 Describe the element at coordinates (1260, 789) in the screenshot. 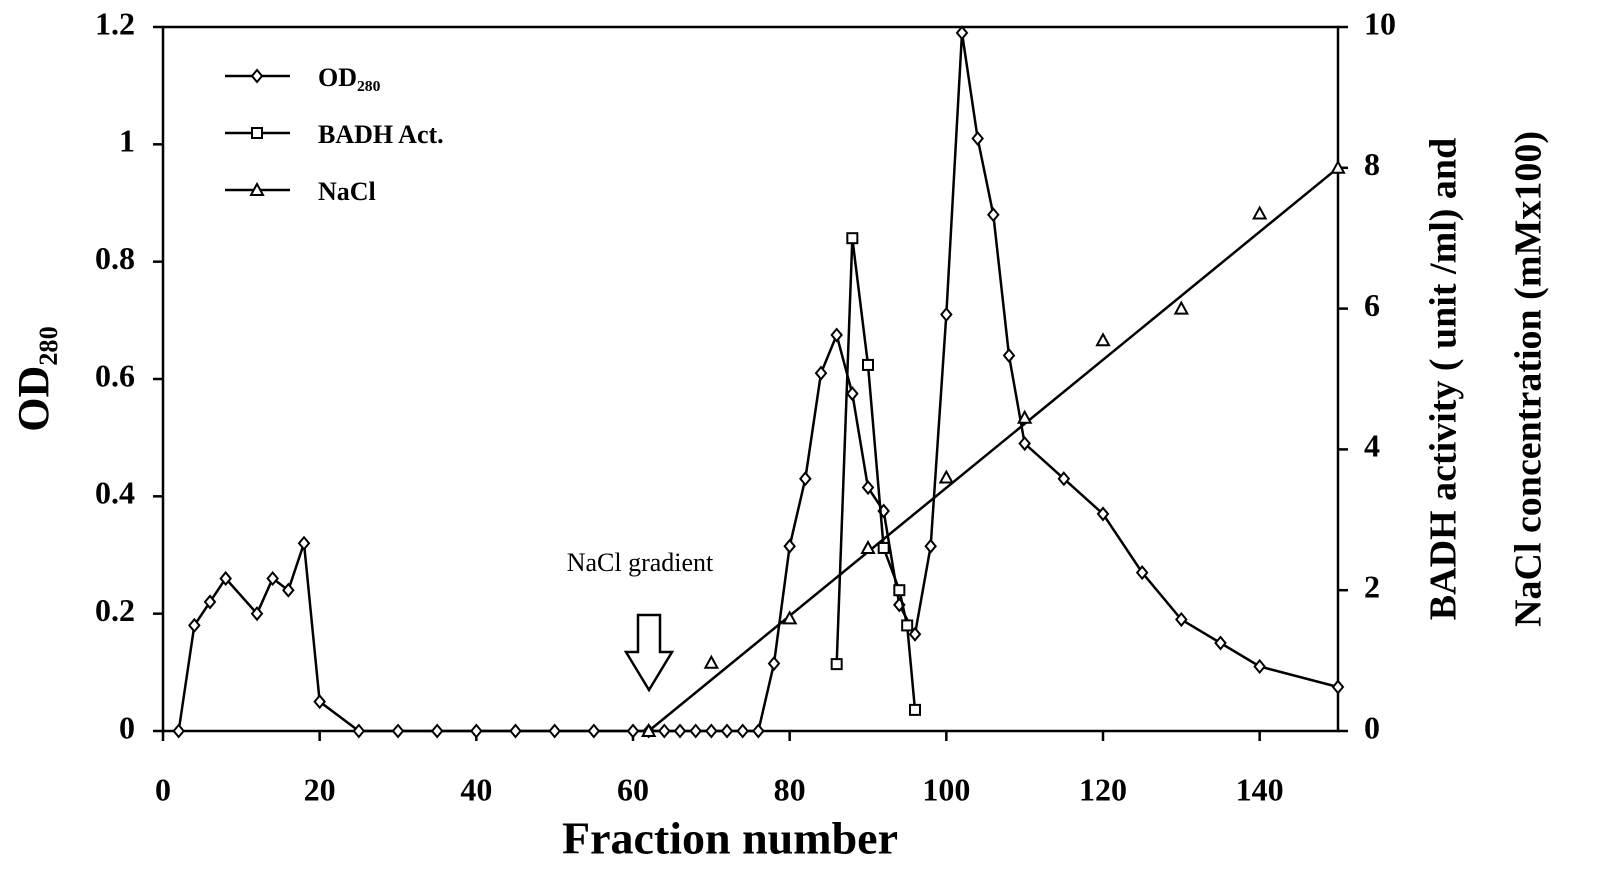

I see `x-tick-label: 140` at that location.